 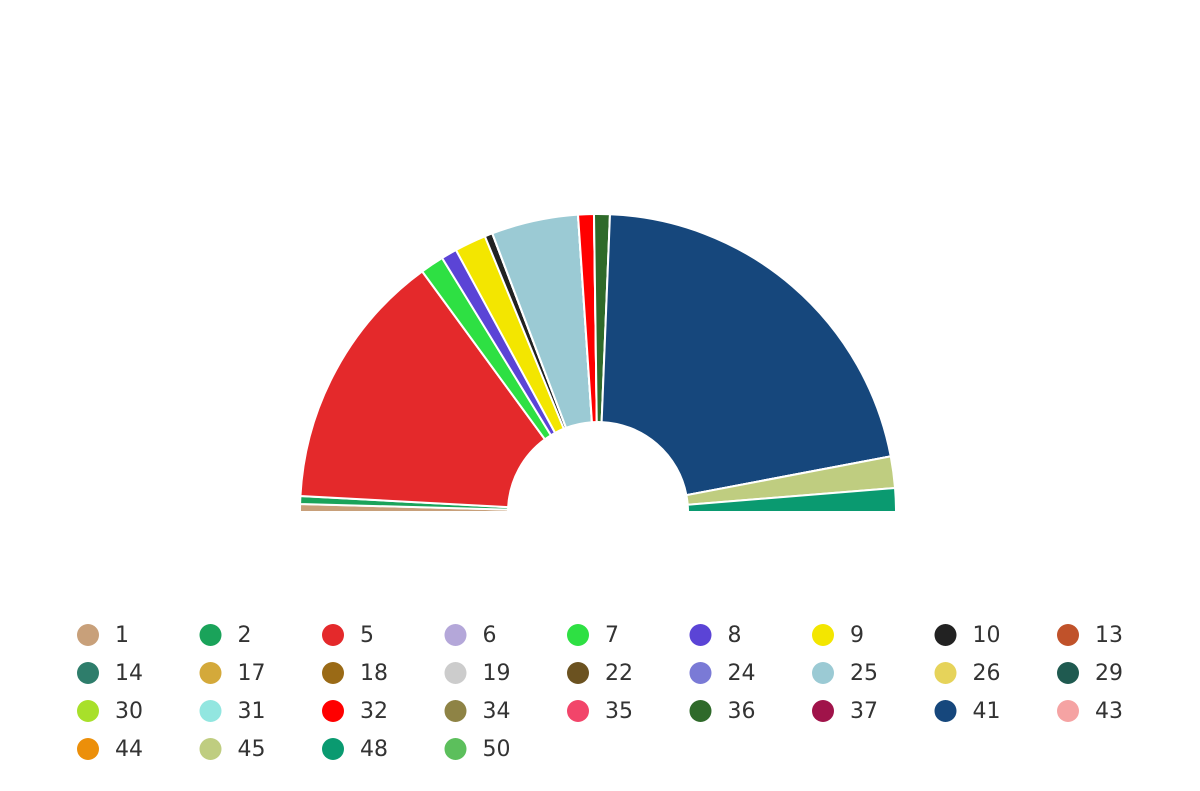 I want to click on legend-label: 5, so click(x=367, y=635).